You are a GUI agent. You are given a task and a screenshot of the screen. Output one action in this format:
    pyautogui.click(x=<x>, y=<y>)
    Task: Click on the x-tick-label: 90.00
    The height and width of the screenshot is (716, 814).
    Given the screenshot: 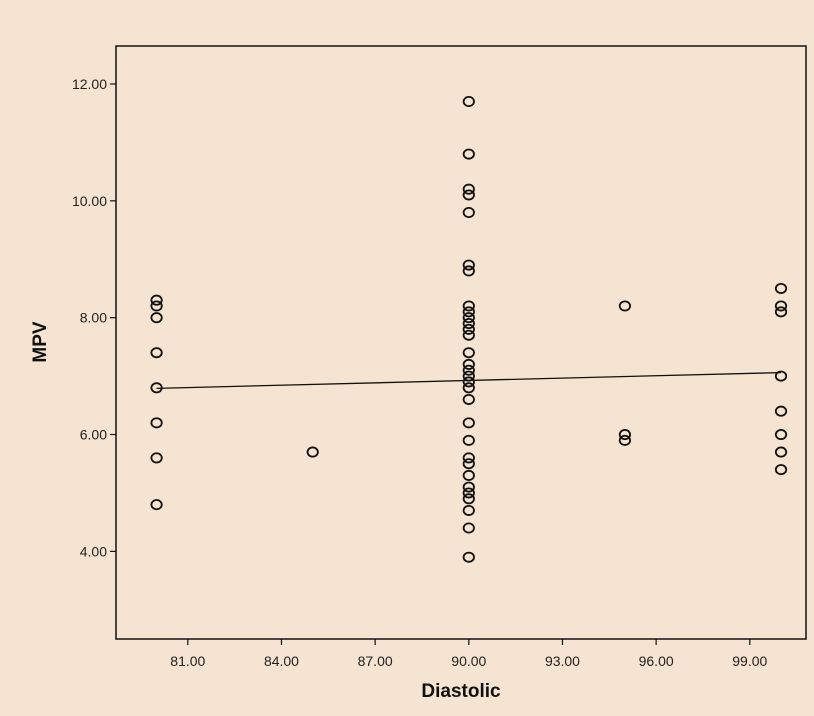 What is the action you would take?
    pyautogui.click(x=468, y=661)
    